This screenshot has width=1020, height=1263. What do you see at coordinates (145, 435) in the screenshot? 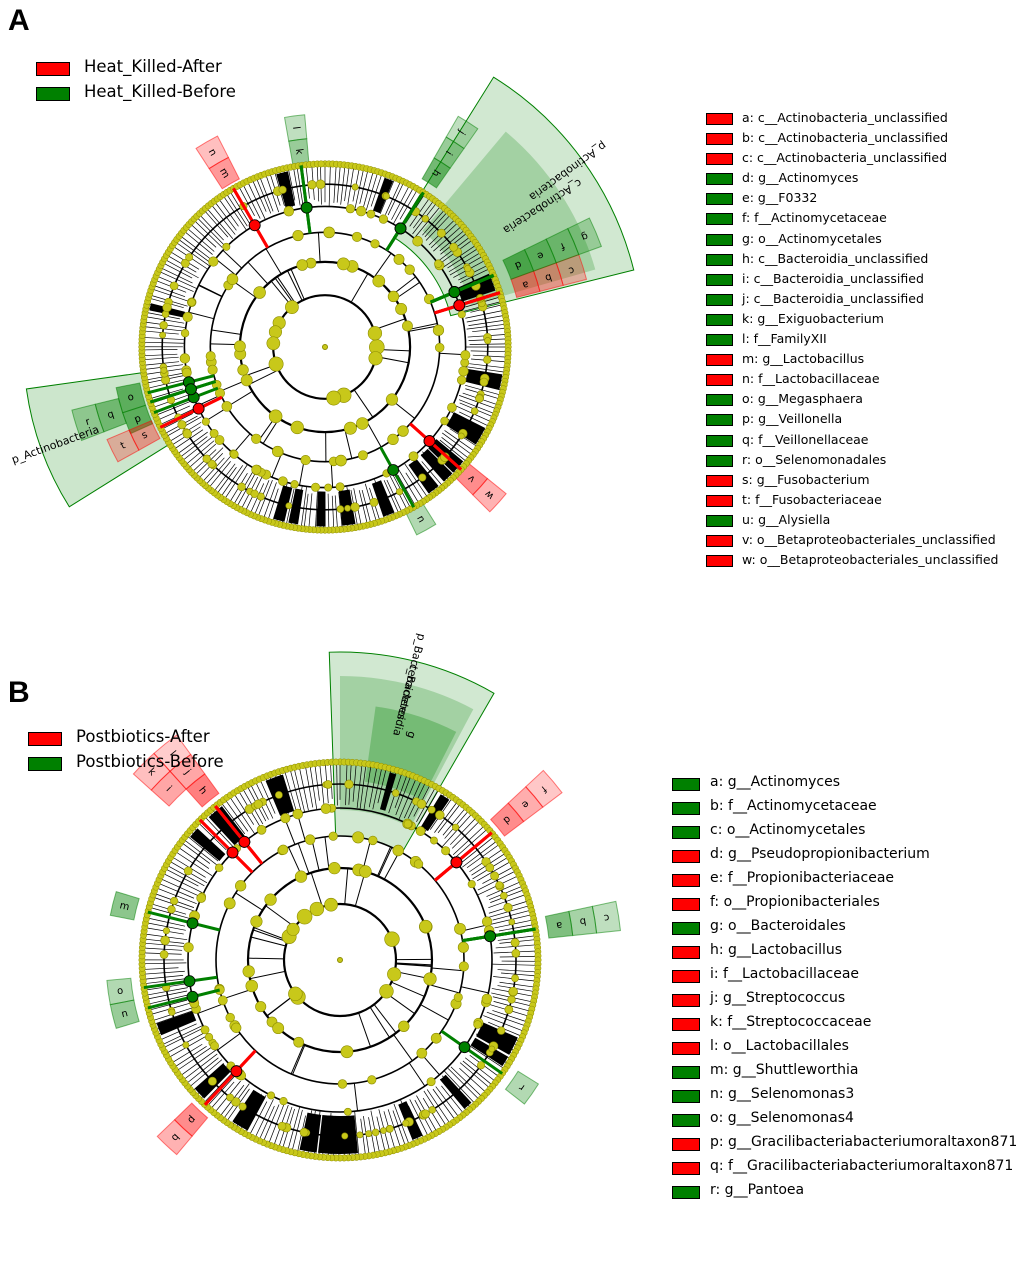
I see `clade-marker-letter: s` at bounding box center [145, 435].